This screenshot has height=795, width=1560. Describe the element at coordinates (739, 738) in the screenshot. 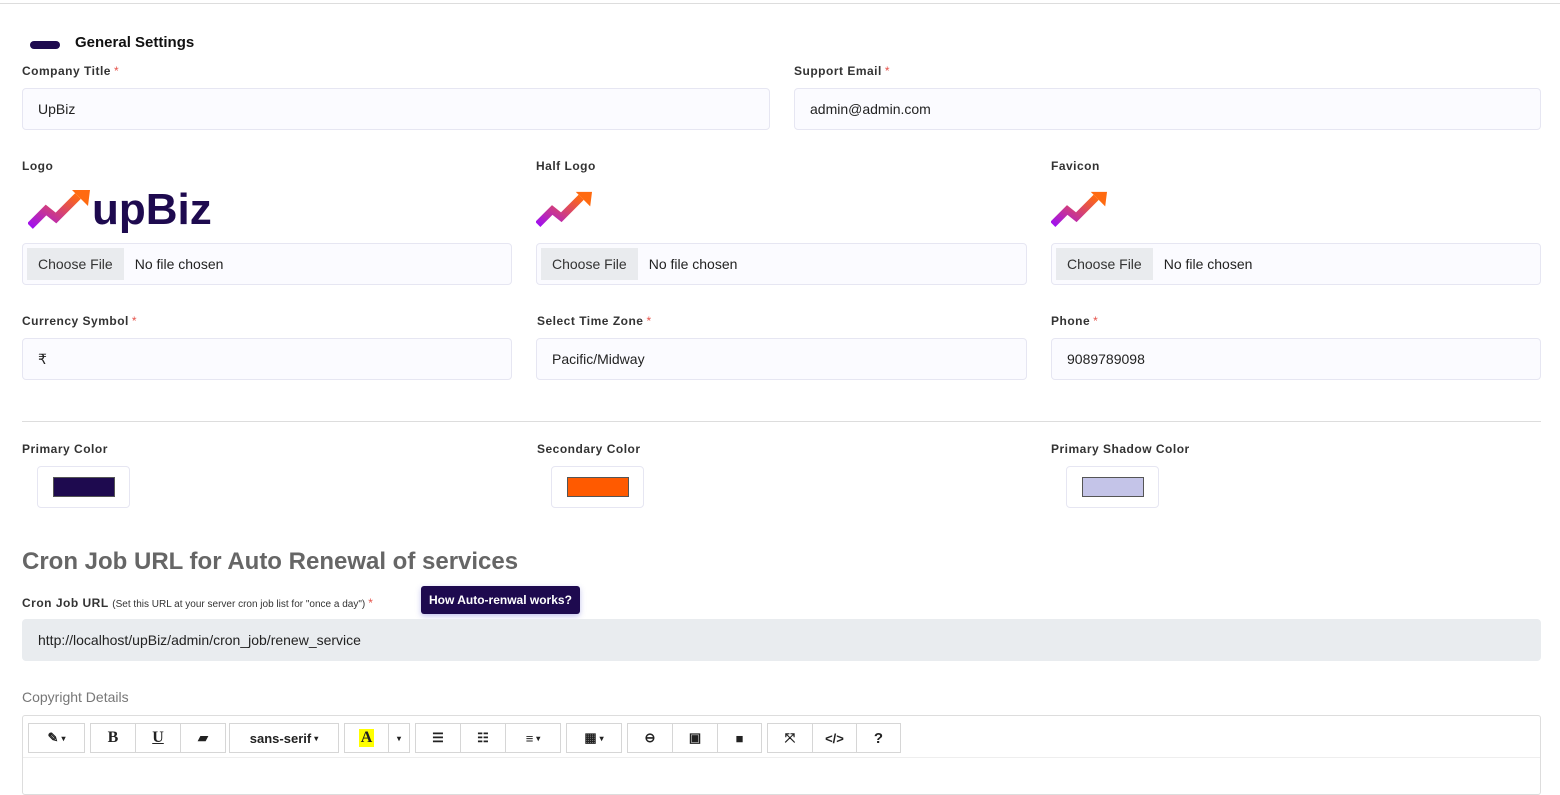

I see `video-button: ■` at that location.